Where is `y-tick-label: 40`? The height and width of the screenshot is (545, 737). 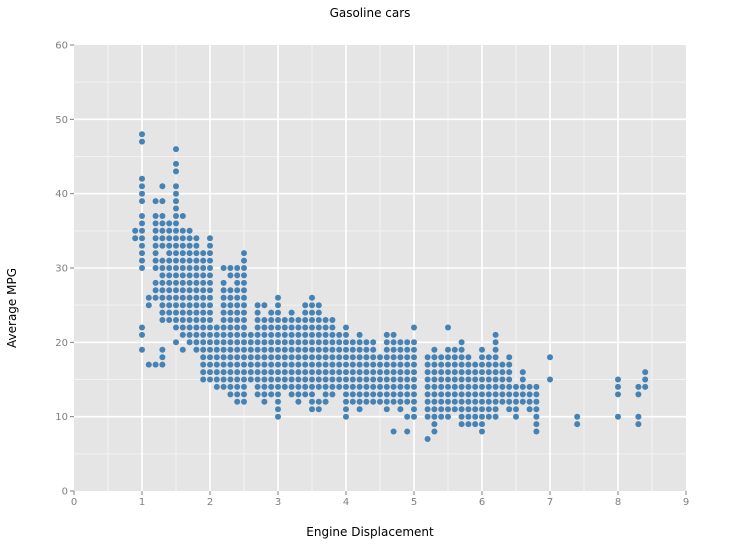
y-tick-label: 40 is located at coordinates (61, 194).